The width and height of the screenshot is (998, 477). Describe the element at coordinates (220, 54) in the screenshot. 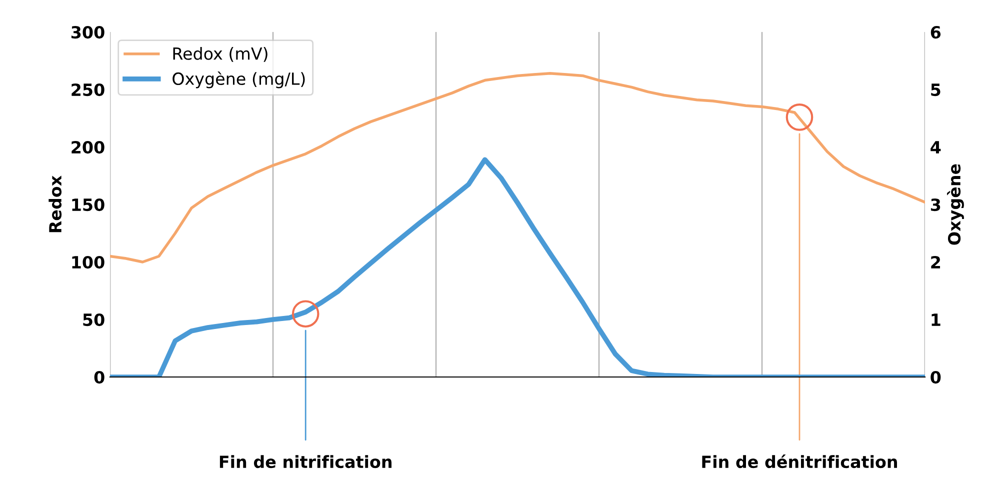

I see `legend-label: Redox (mV)` at that location.